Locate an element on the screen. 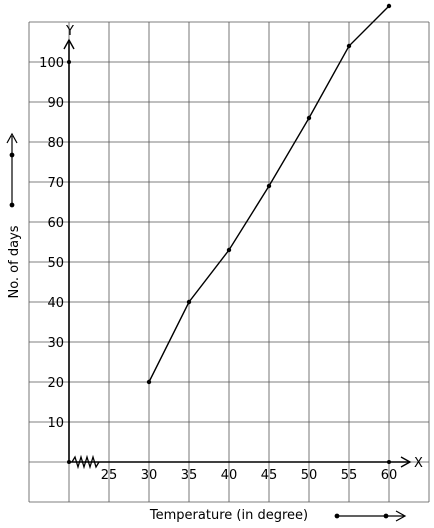 The height and width of the screenshot is (528, 434). origin-point is located at coordinates (69, 462).